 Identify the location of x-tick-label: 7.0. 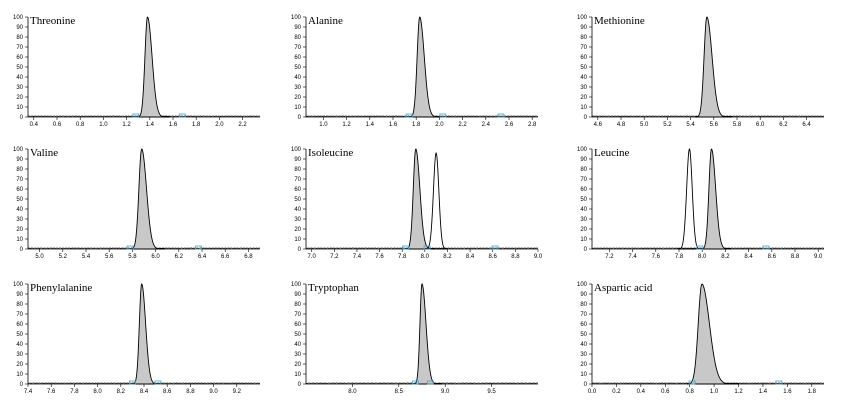
(311, 257).